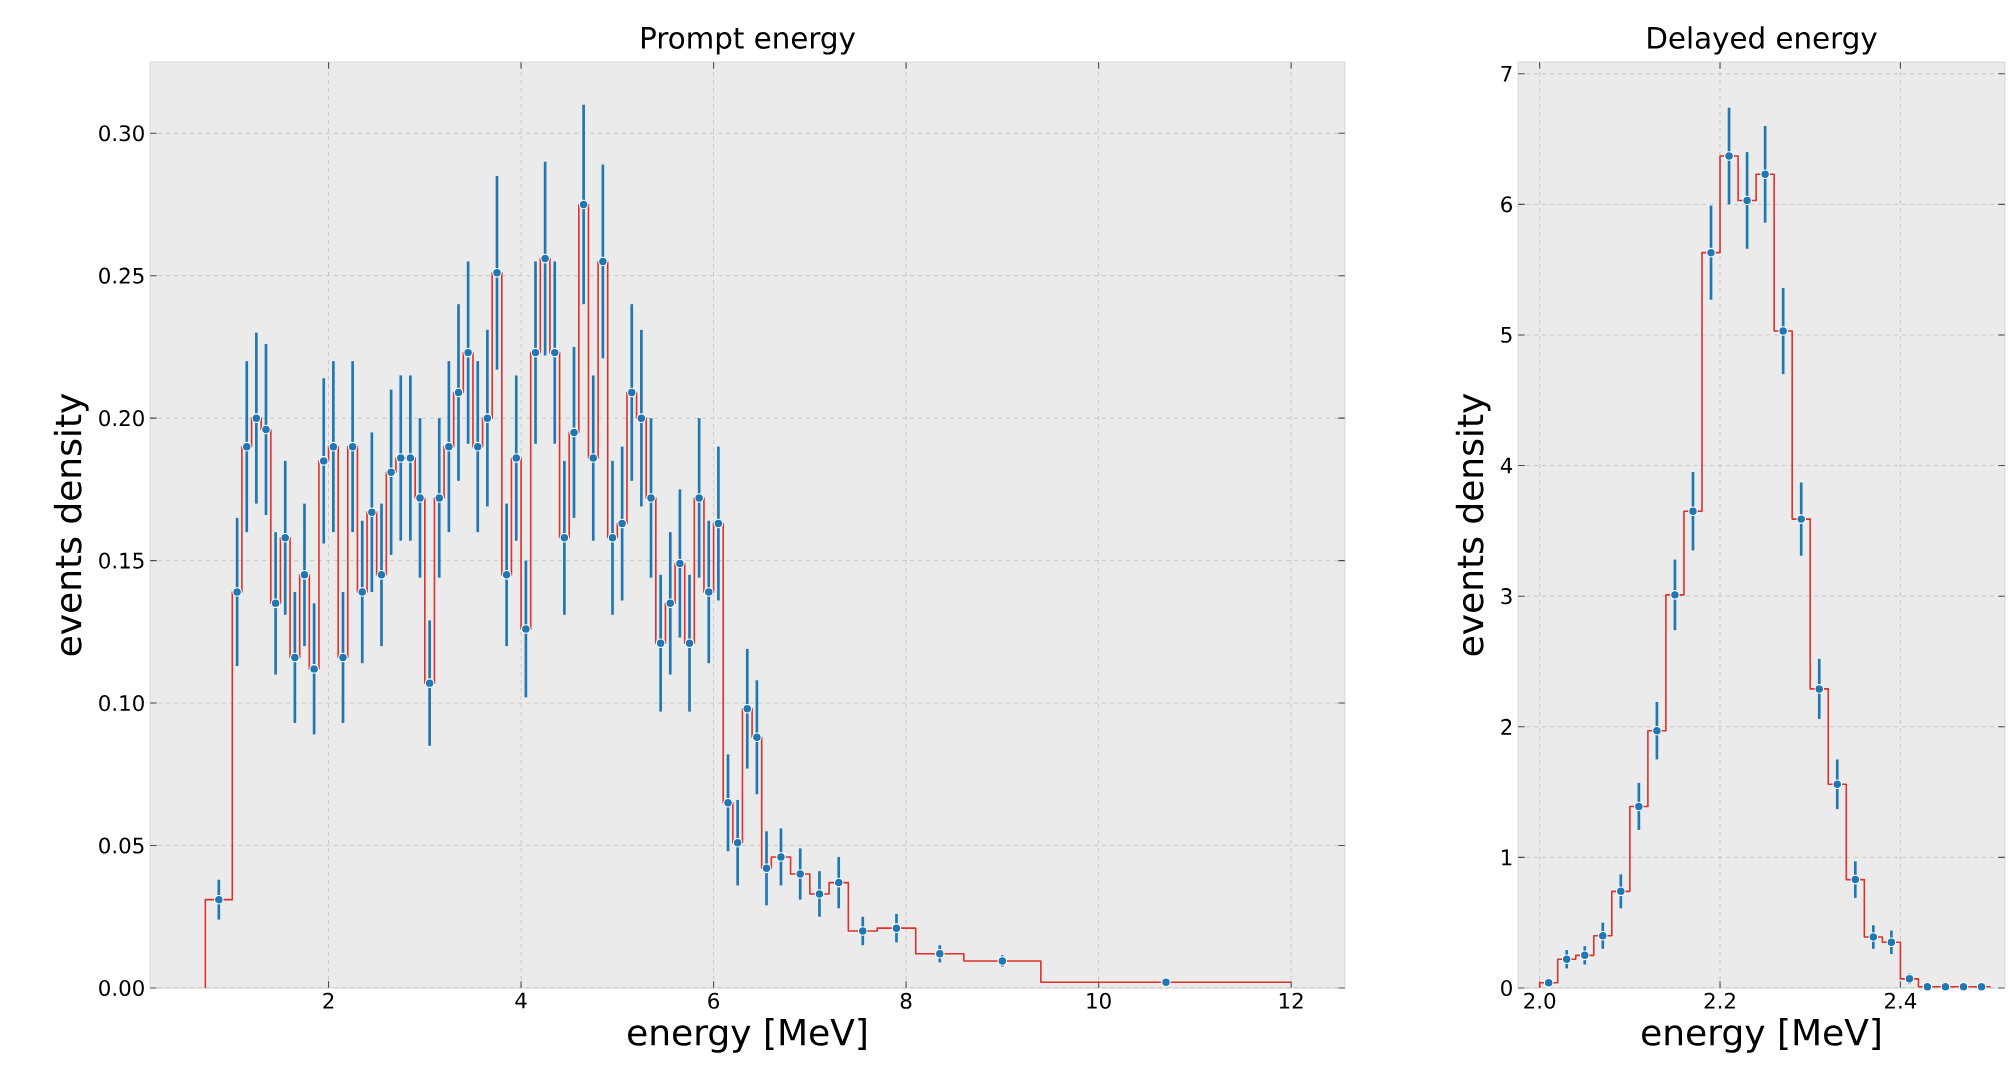 This screenshot has height=1081, width=2015. What do you see at coordinates (1719, 1000) in the screenshot?
I see `x-tick-label: 2.2` at bounding box center [1719, 1000].